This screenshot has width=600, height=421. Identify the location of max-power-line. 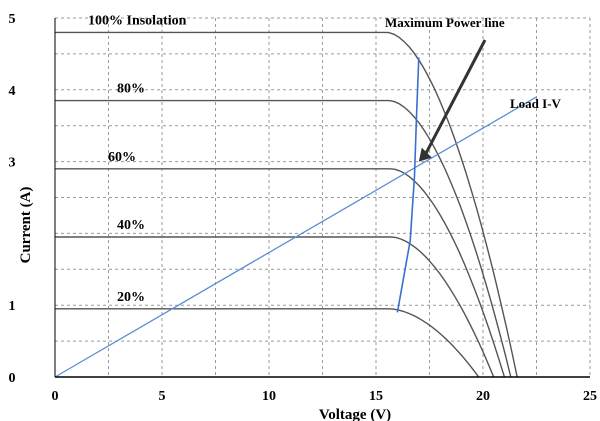
(408, 185).